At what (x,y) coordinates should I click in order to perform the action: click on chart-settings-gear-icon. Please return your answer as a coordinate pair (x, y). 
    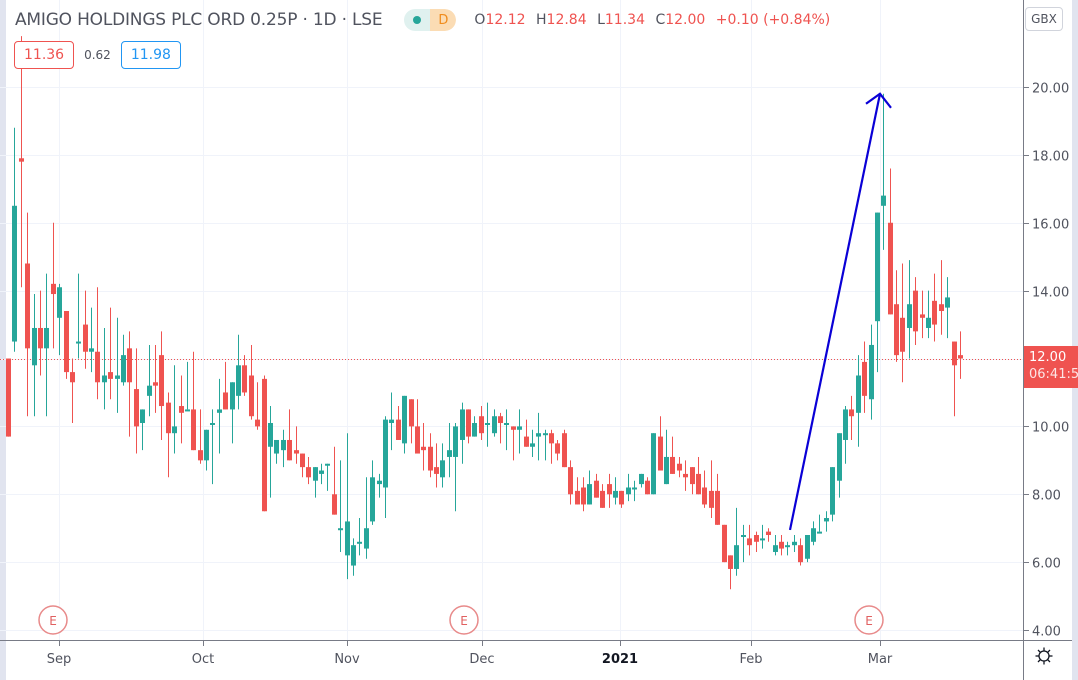
    Looking at the image, I should click on (1044, 656).